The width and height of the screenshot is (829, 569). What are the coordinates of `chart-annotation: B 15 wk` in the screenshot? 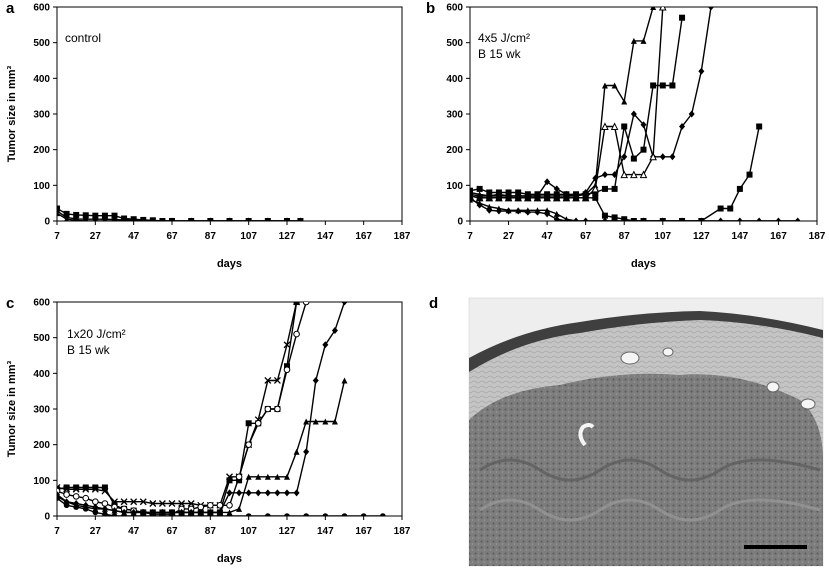 It's located at (89, 350).